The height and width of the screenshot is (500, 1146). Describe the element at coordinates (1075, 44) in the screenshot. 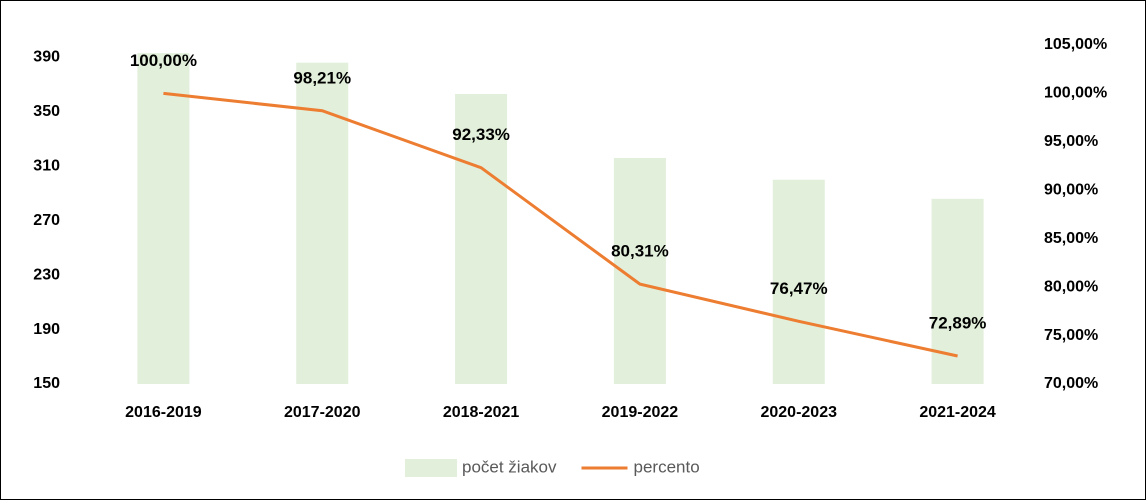

I see `y2-tick-label: 105,00%` at that location.